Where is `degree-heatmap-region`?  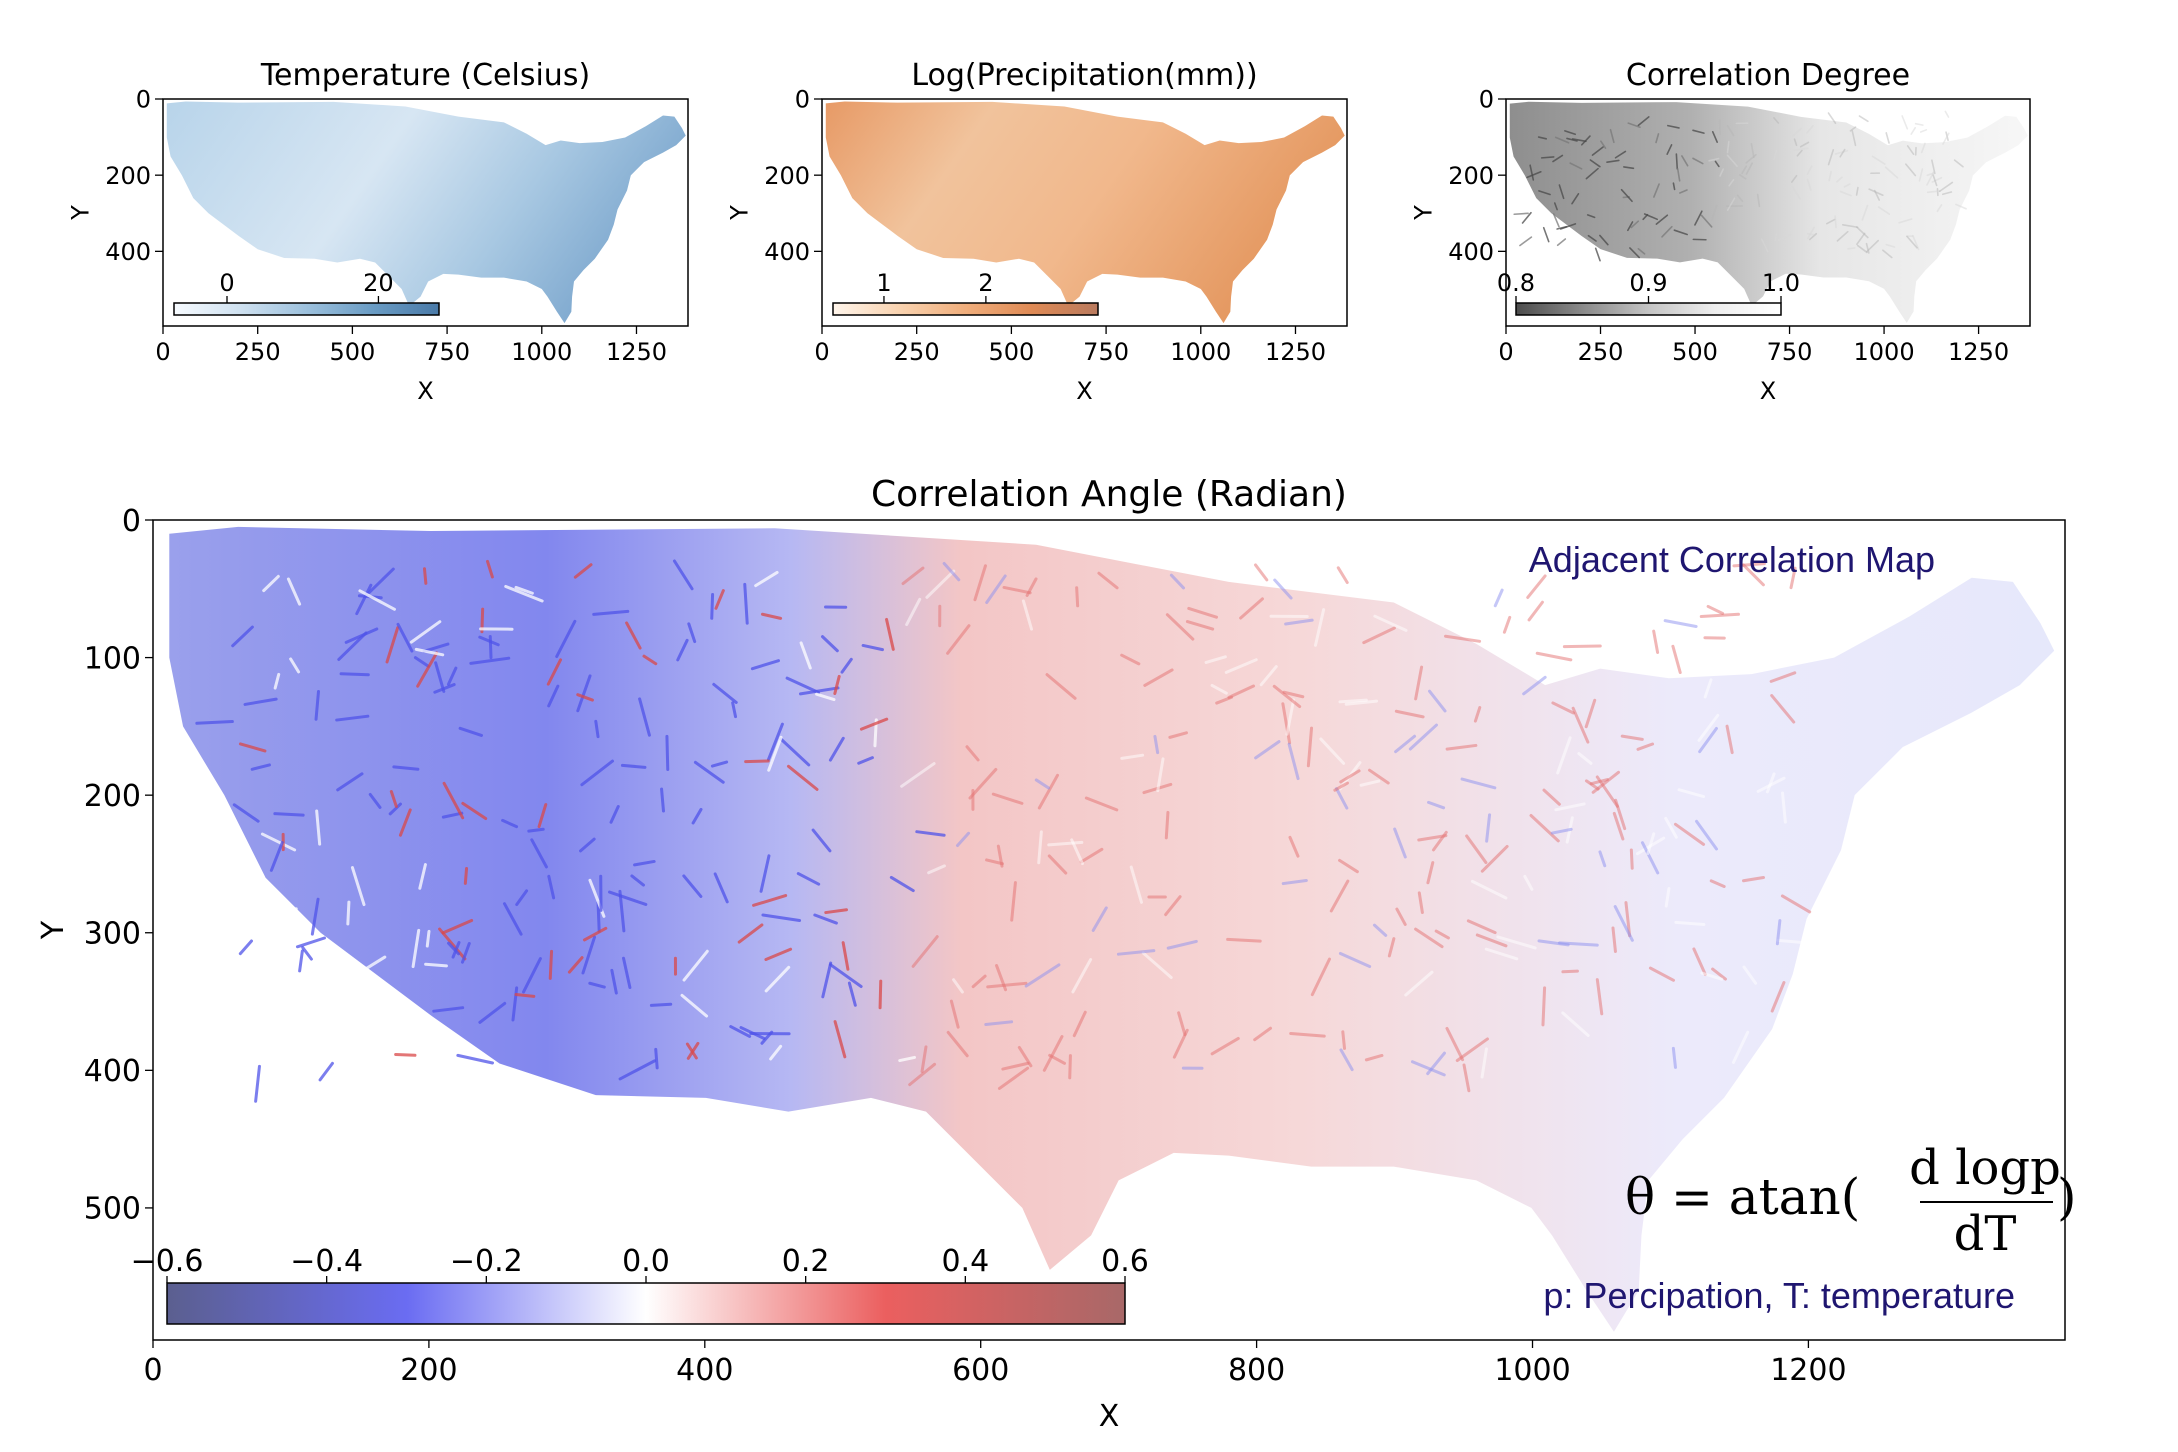 degree-heatmap-region is located at coordinates (1768, 212).